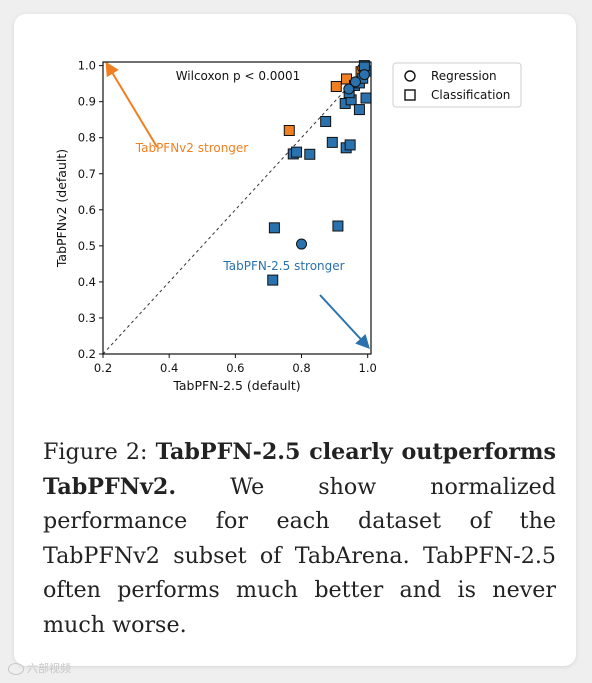 Image resolution: width=592 pixels, height=683 pixels. I want to click on y-axis-label: TabPFNv2 (default), so click(61, 208).